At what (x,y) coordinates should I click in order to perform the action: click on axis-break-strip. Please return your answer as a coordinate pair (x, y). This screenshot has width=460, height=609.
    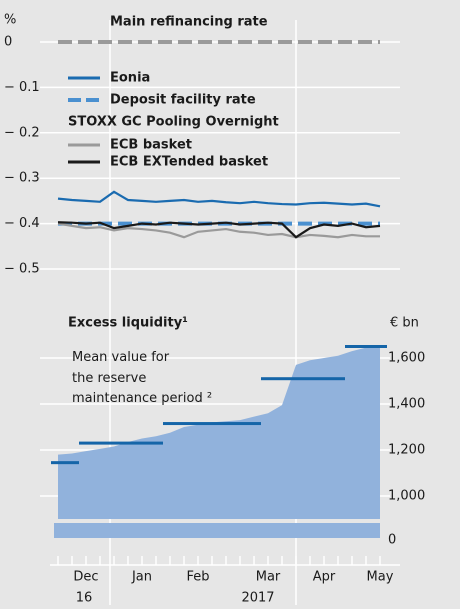
    Looking at the image, I should click on (217, 530).